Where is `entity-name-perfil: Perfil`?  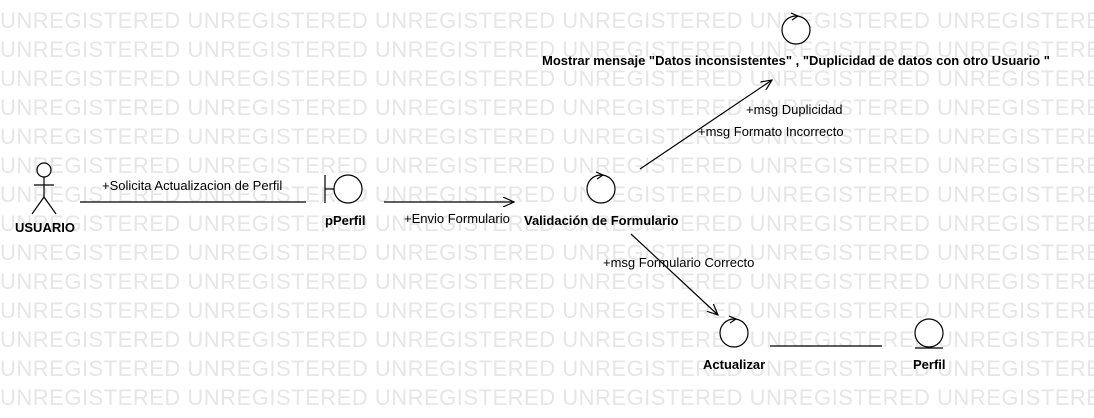
entity-name-perfil: Perfil is located at coordinates (929, 364).